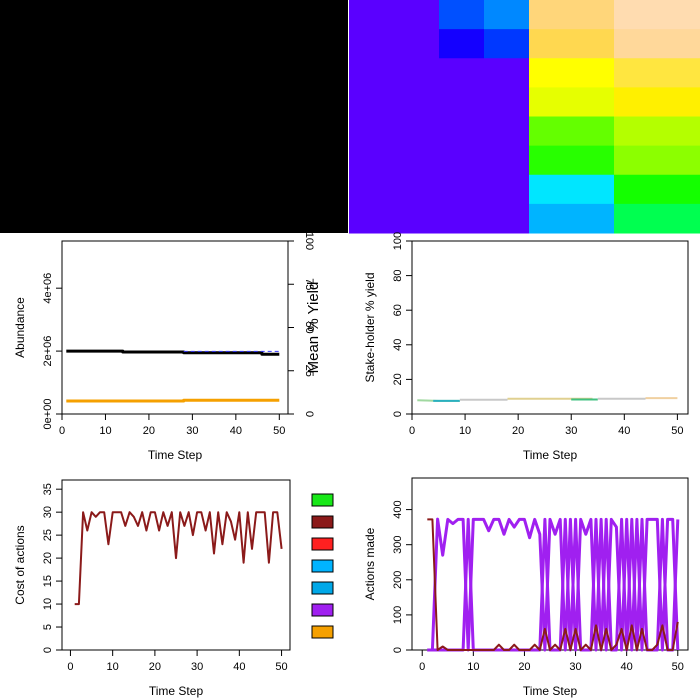 This screenshot has width=700, height=700. I want to click on y-tick-label: 40, so click(398, 345).